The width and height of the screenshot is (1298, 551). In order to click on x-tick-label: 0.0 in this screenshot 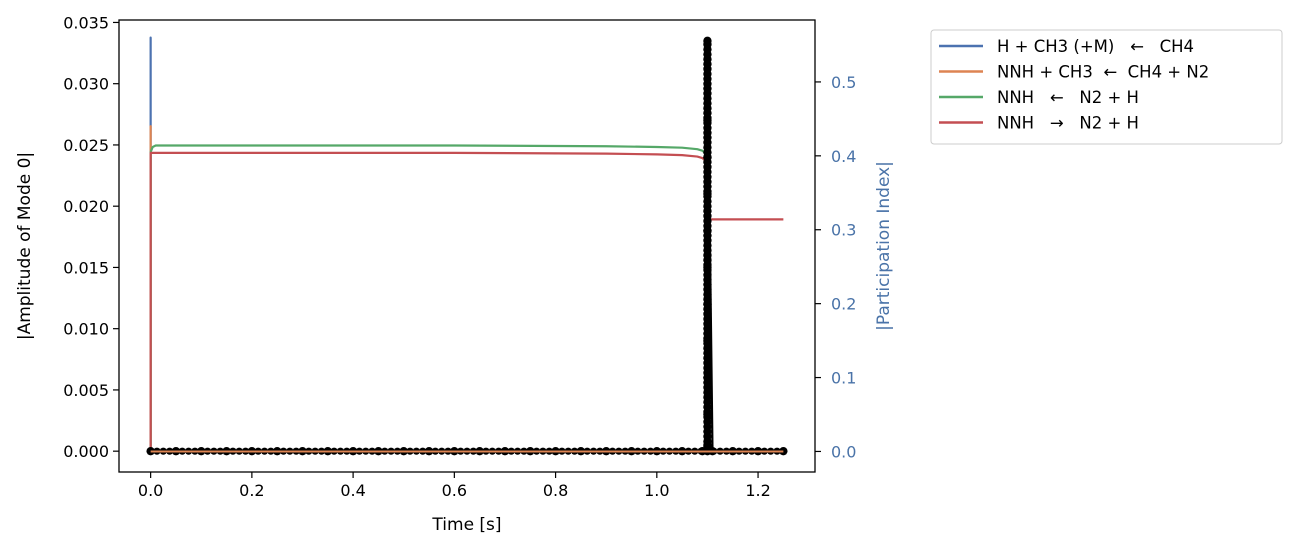, I will do `click(150, 490)`.